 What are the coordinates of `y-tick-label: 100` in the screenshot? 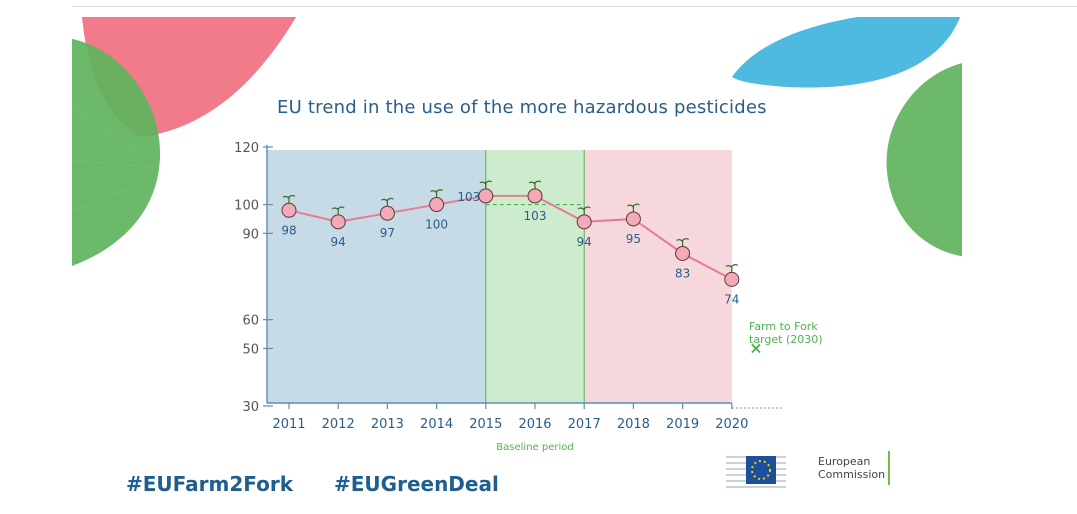 It's located at (246, 206).